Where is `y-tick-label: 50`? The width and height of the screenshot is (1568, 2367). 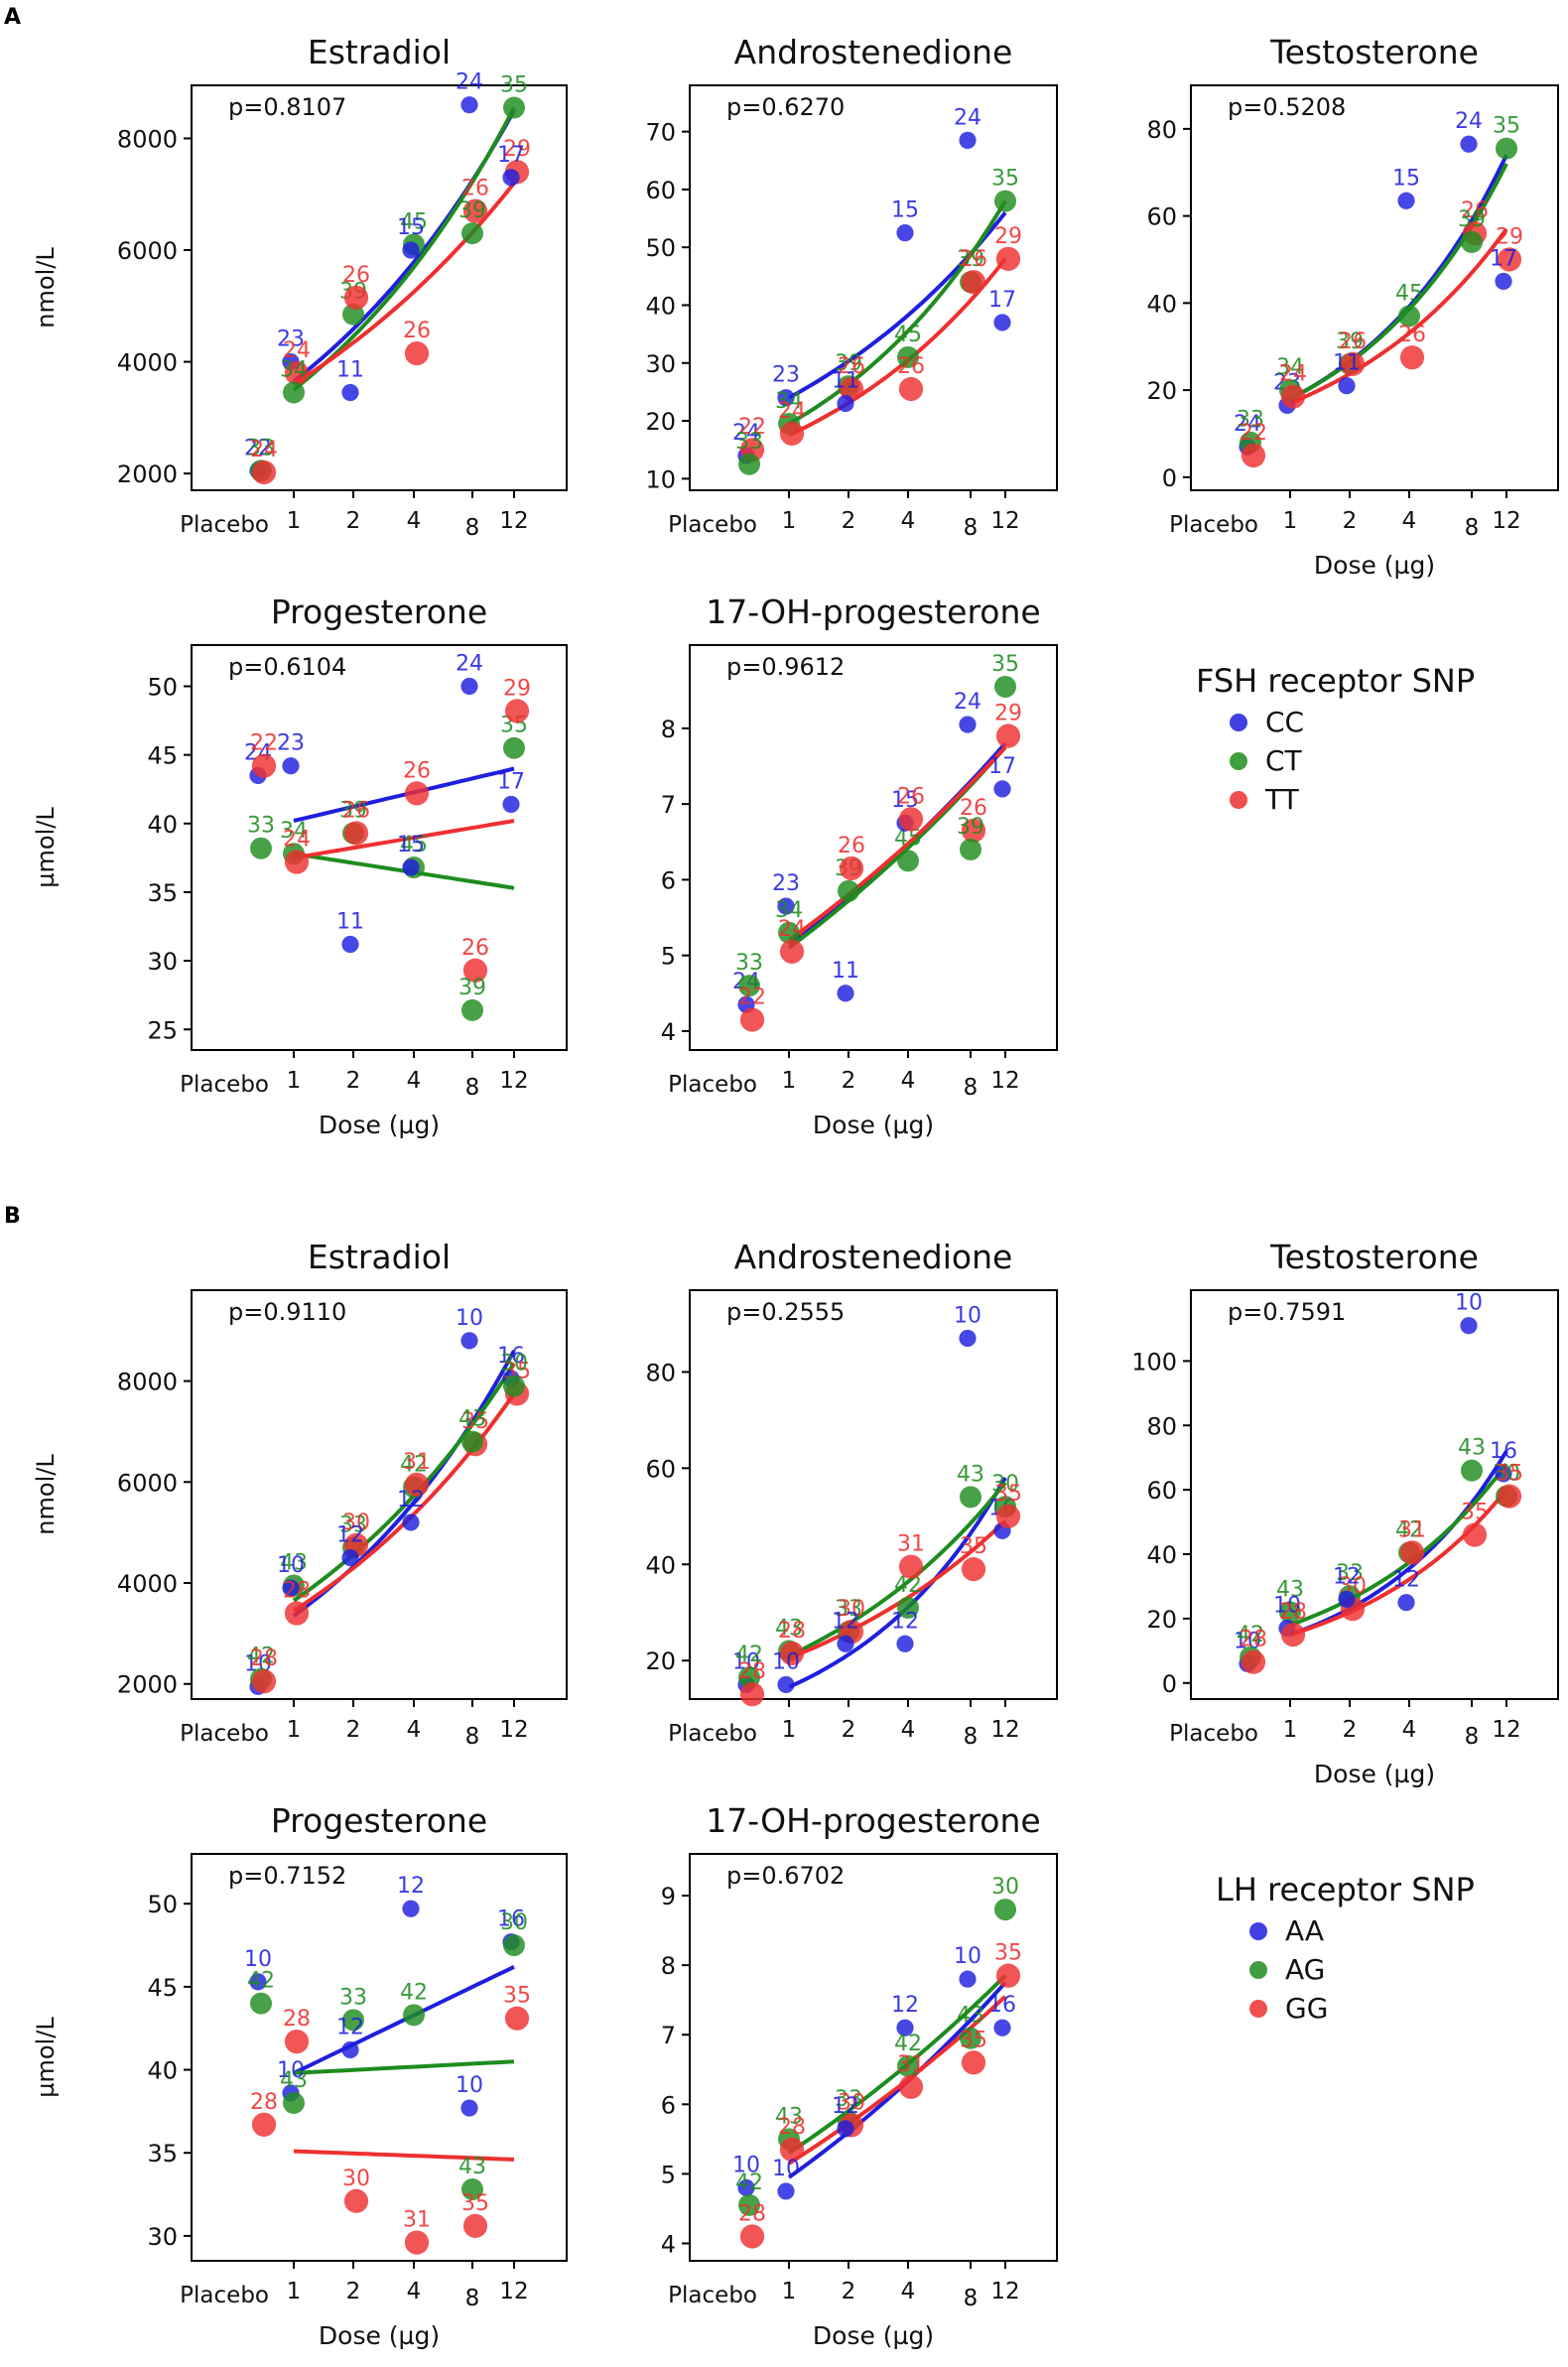
y-tick-label: 50 is located at coordinates (162, 1905).